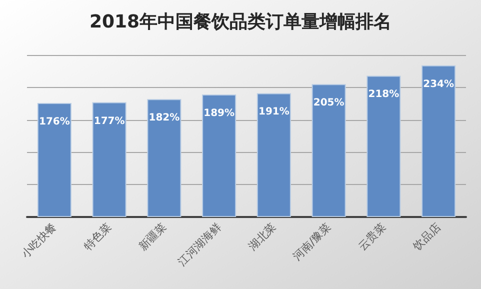 This screenshot has width=481, height=289. I want to click on x-tick-label: 新疆菜, so click(152, 236).